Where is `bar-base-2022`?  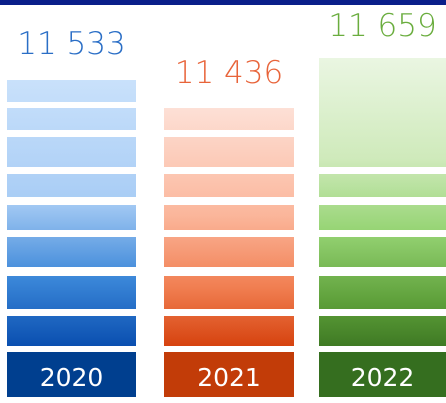
bar-base-2022 is located at coordinates (382, 374).